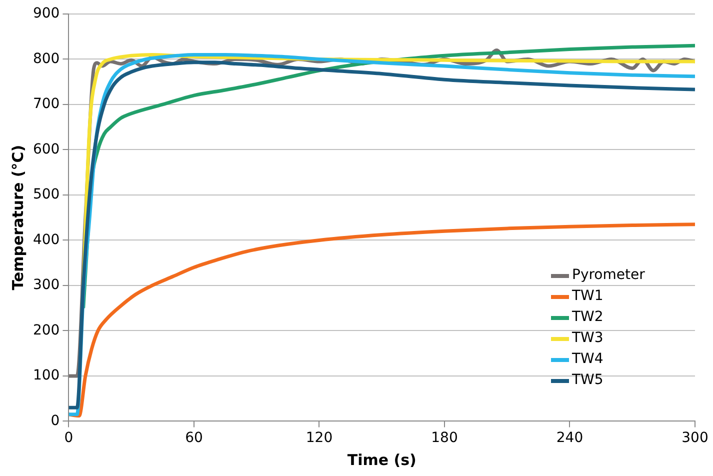  I want to click on legend-label: TW3, so click(588, 338).